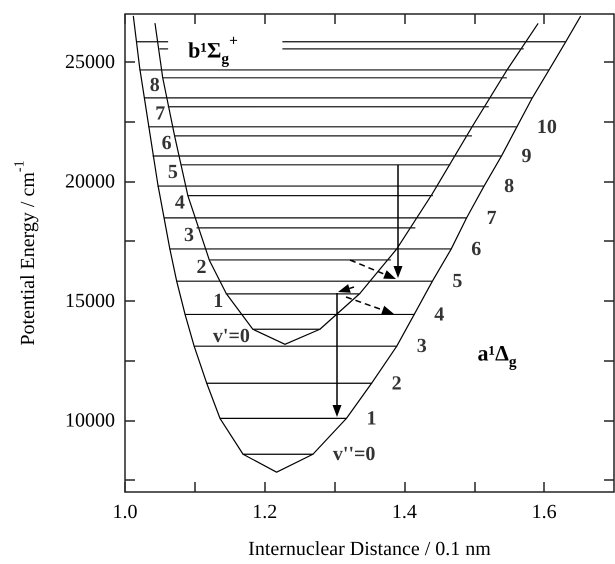  I want to click on x-tick-label: 1.0, so click(125, 512).